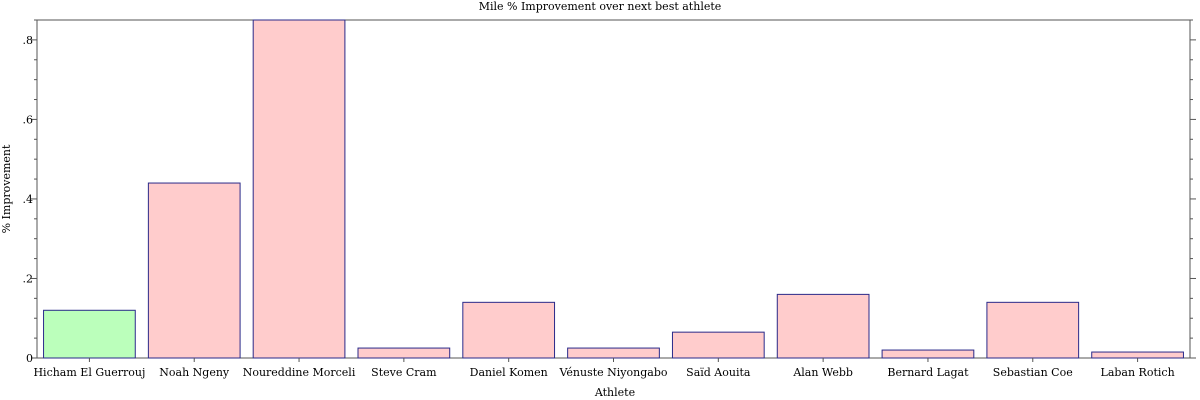  Describe the element at coordinates (28, 199) in the screenshot. I see `y-tick-label: .4` at that location.